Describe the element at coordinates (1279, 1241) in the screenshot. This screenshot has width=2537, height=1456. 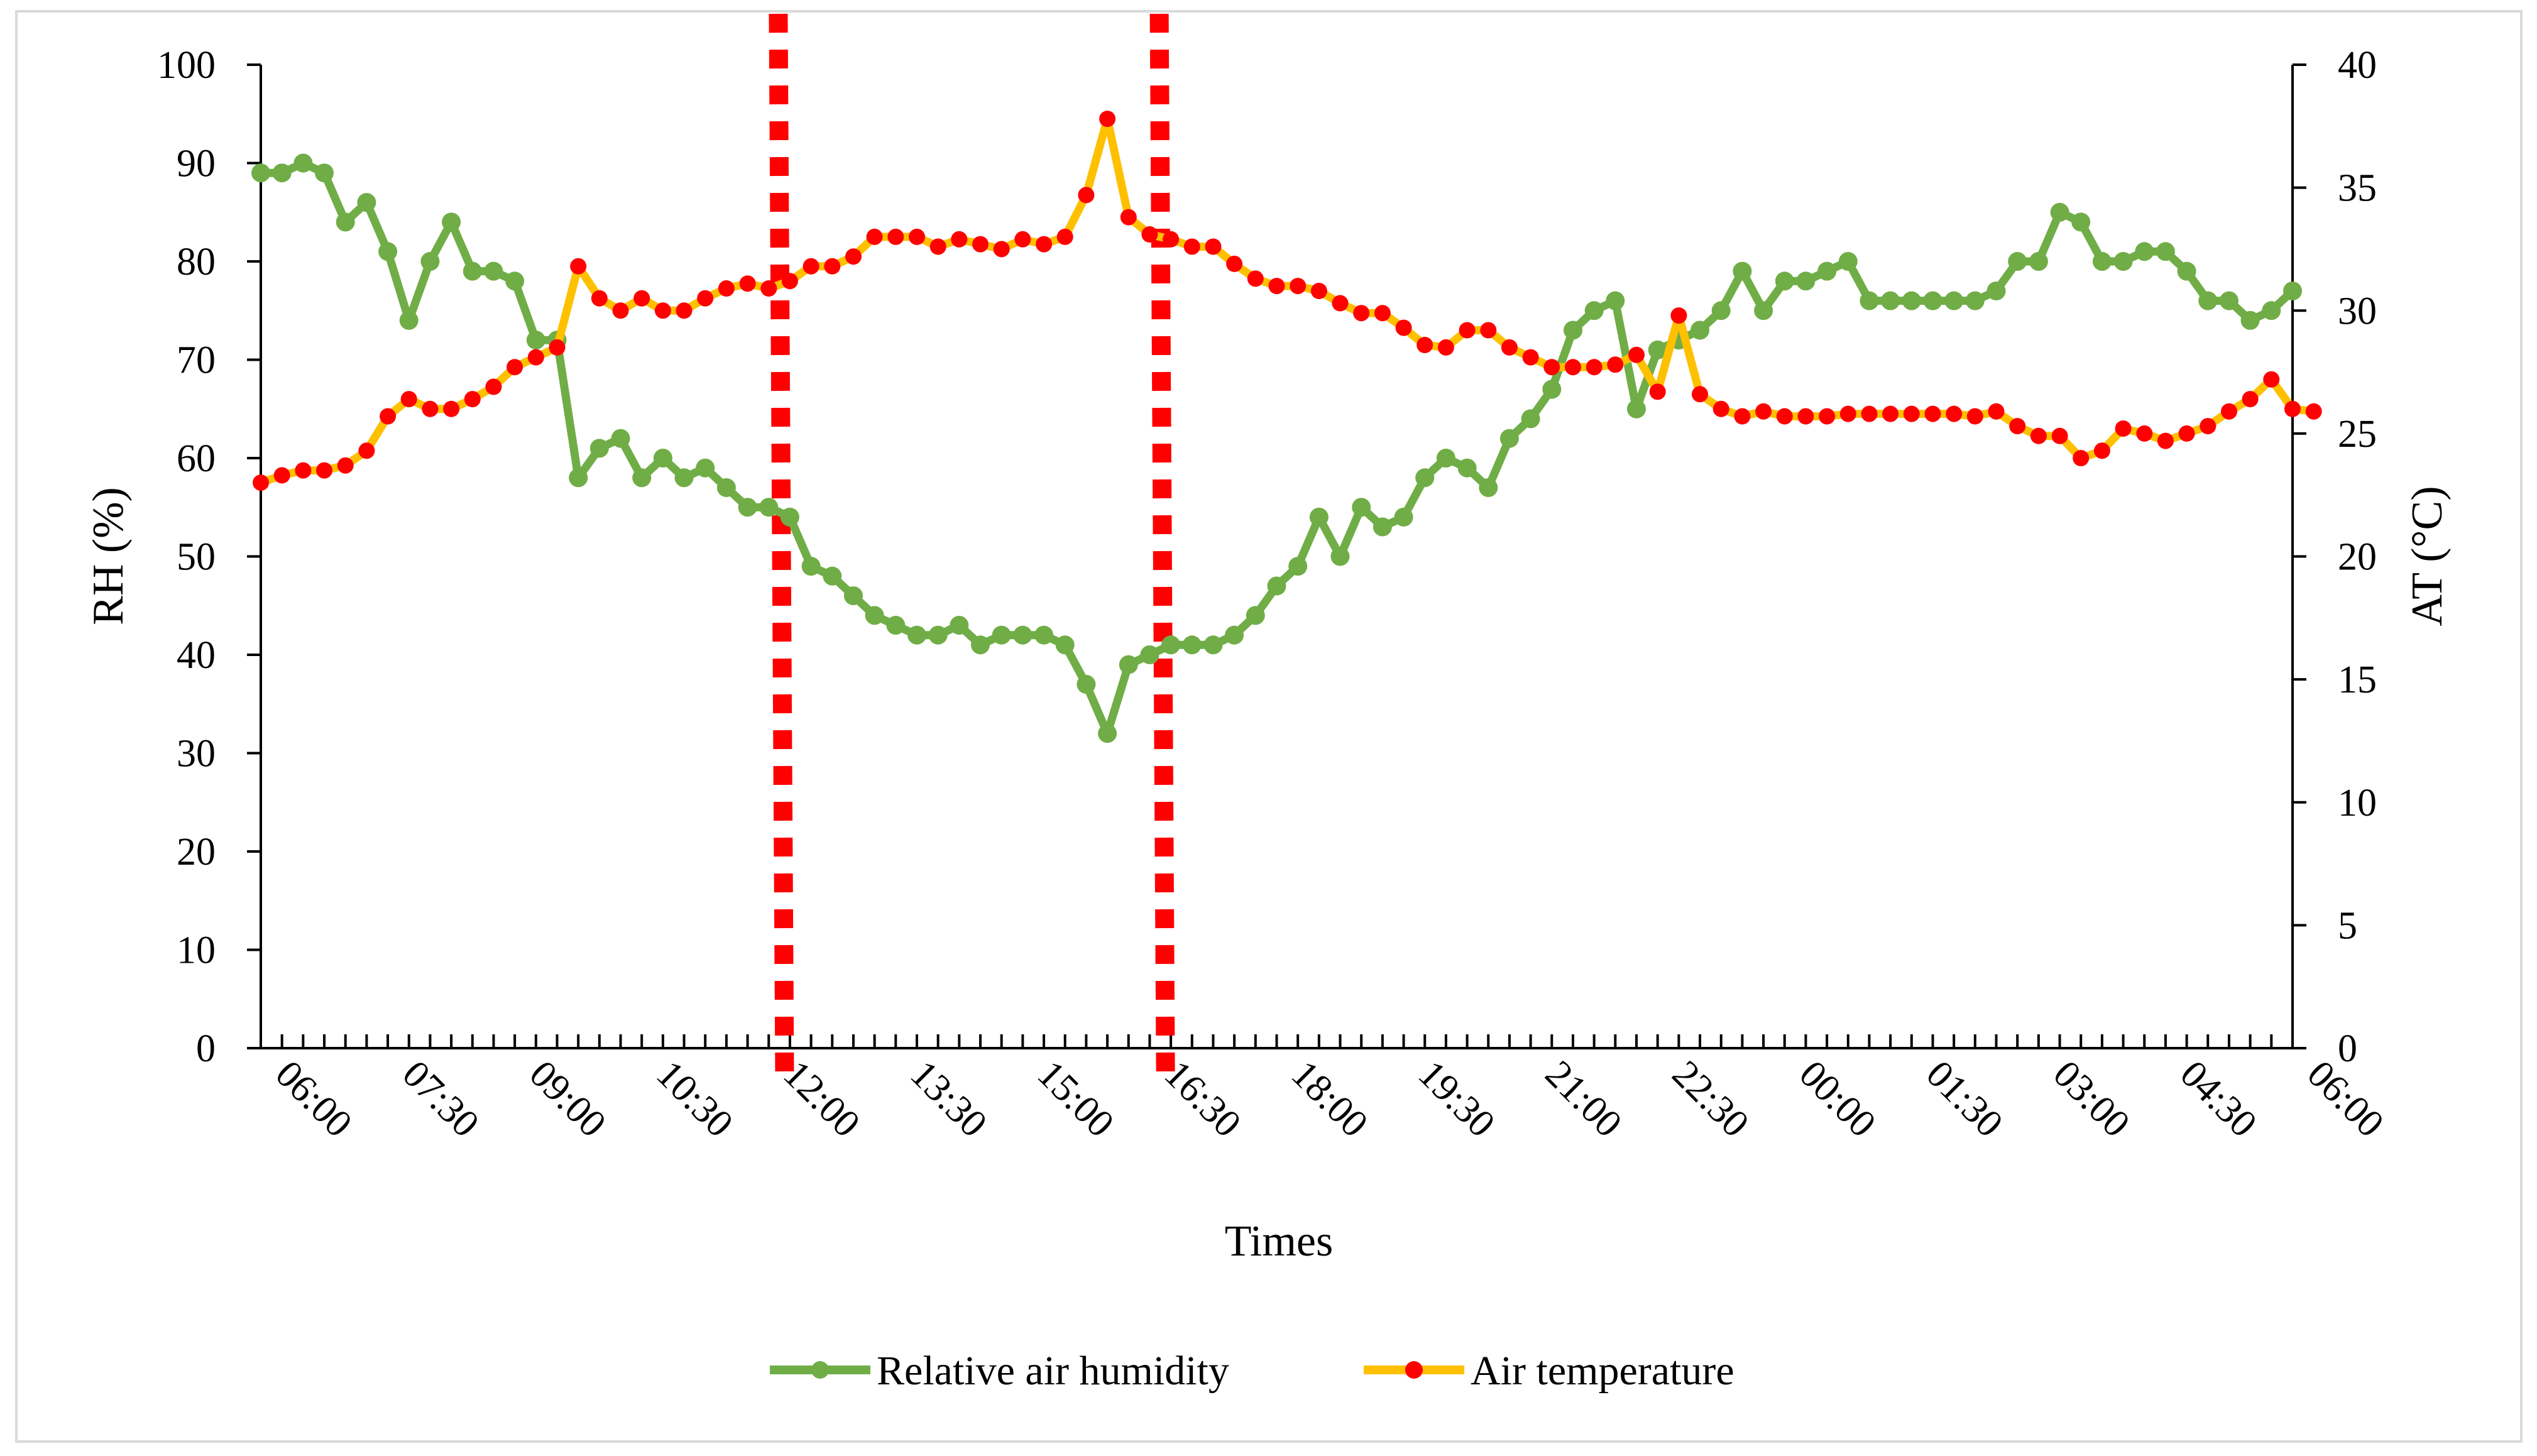
I see `x-axis-title: Times` at that location.